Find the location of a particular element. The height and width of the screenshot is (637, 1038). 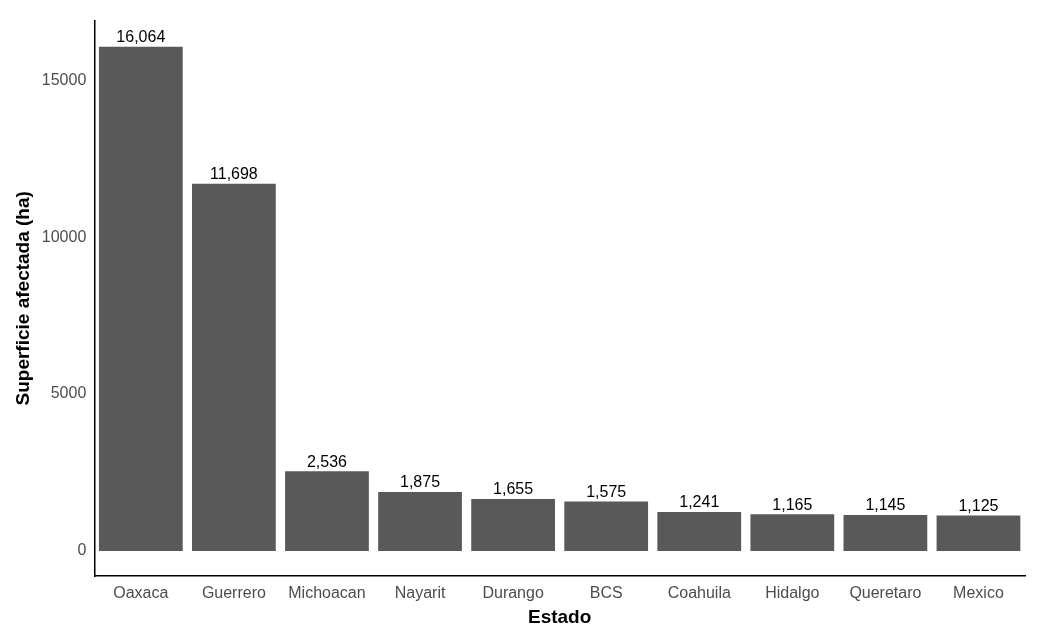

x-tick-label: Nayarit is located at coordinates (420, 593).